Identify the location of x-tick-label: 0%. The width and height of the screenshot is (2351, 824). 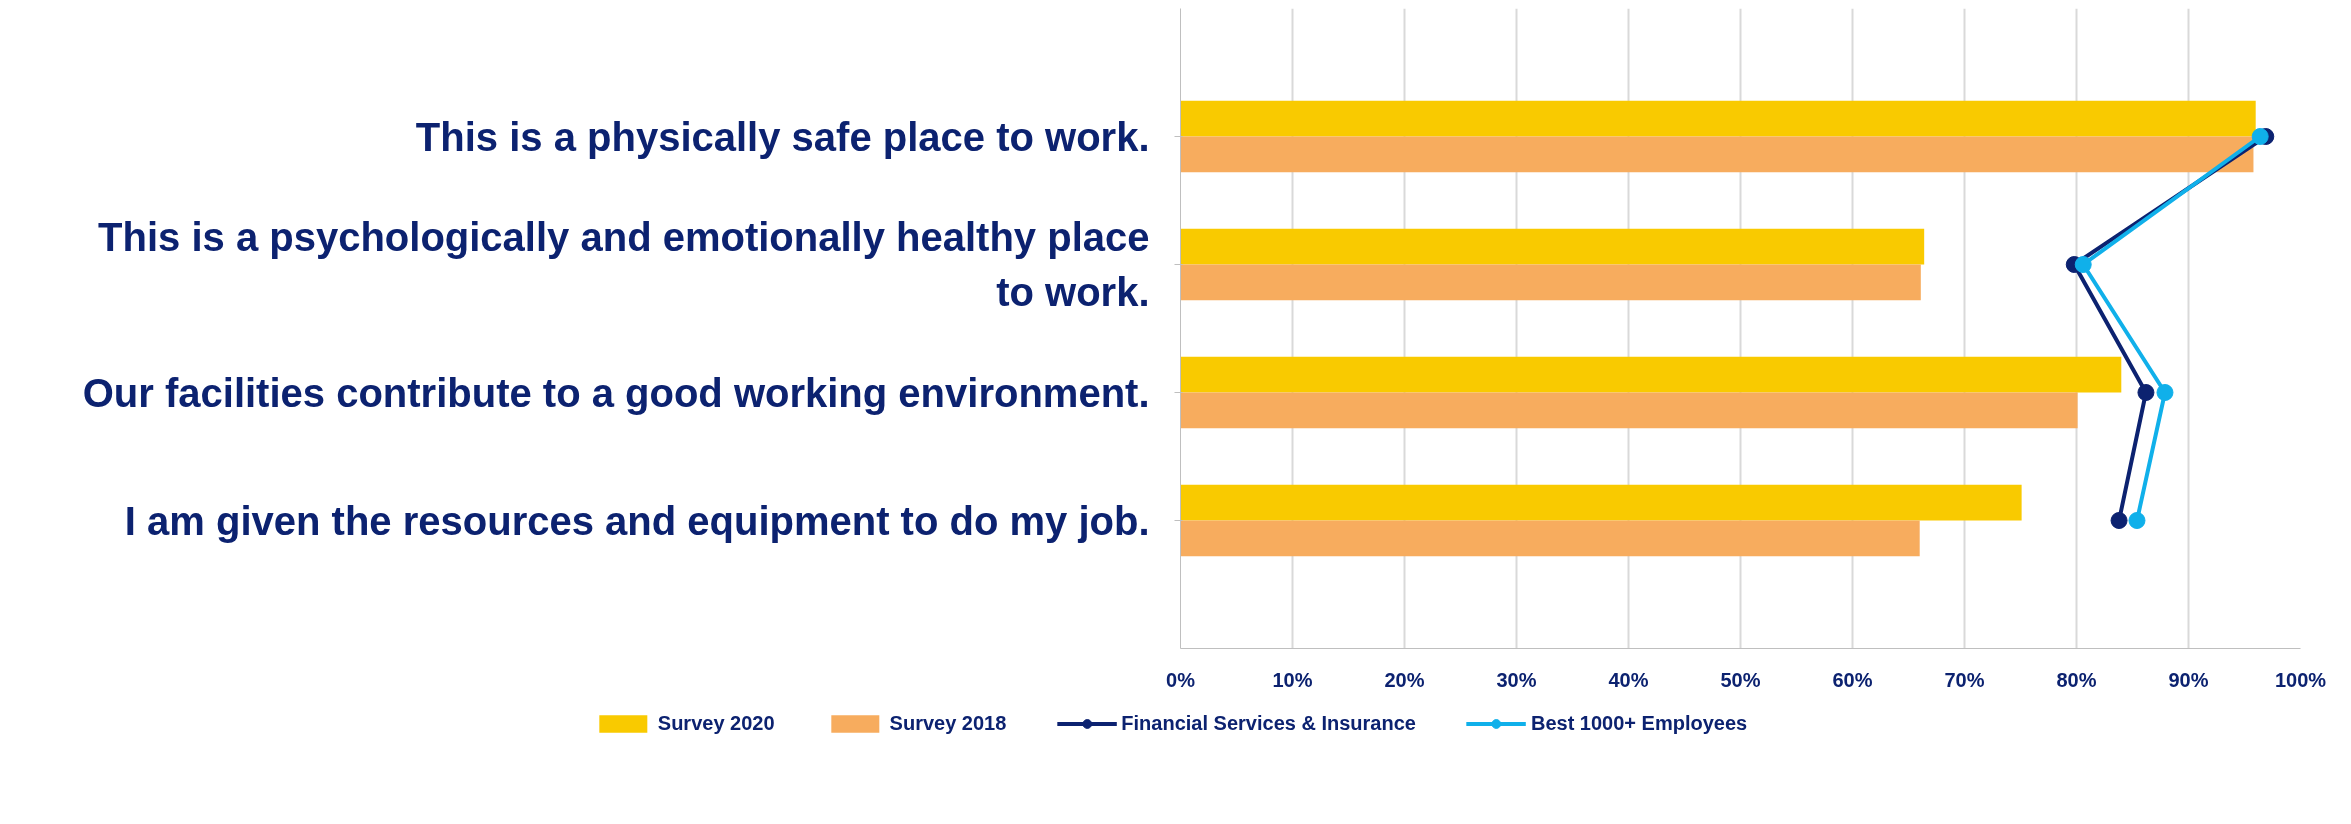
(1181, 679).